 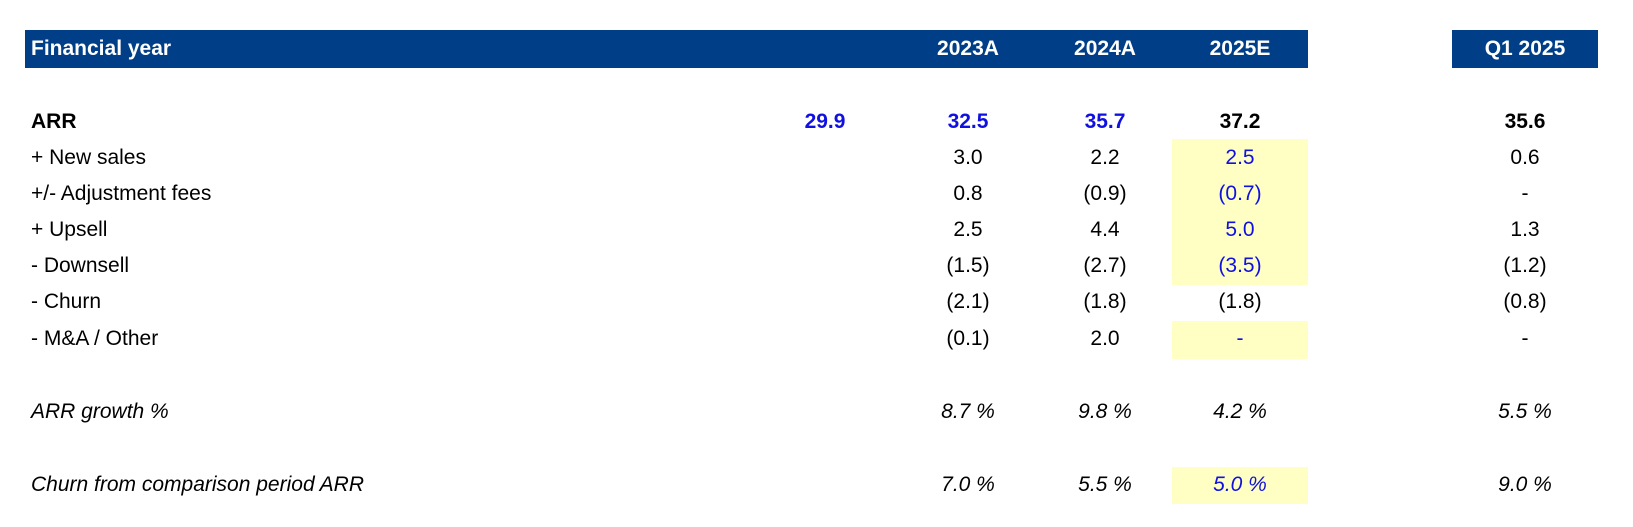 I want to click on q1-header-bar, so click(x=1525, y=49).